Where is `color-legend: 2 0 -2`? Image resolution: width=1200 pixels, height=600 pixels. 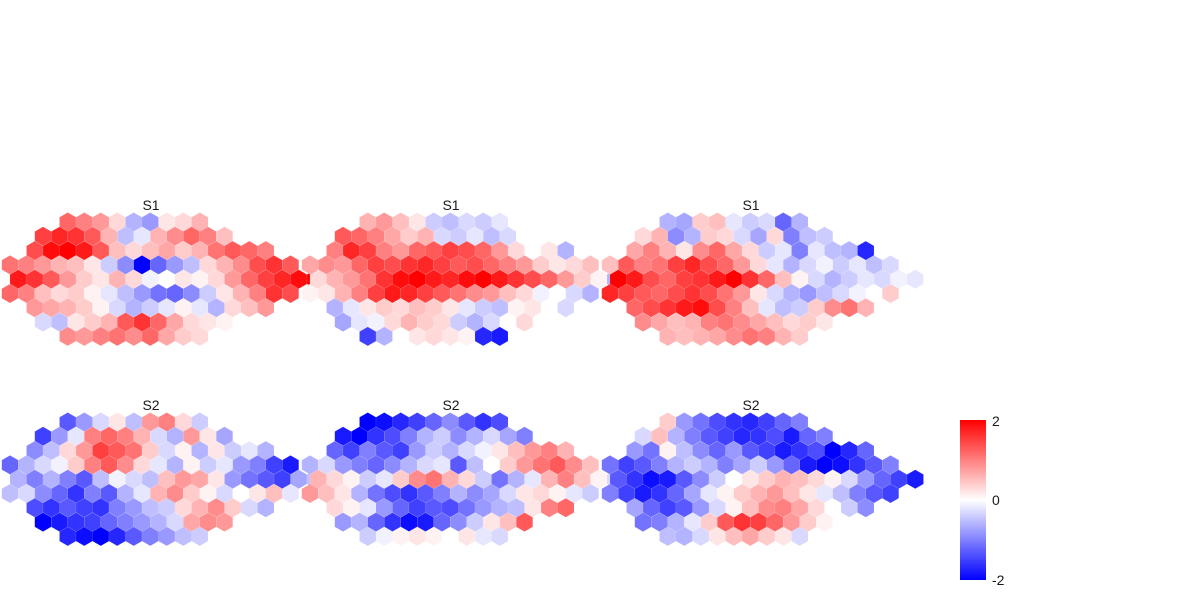
color-legend: 2 0 -2 is located at coordinates (982, 500).